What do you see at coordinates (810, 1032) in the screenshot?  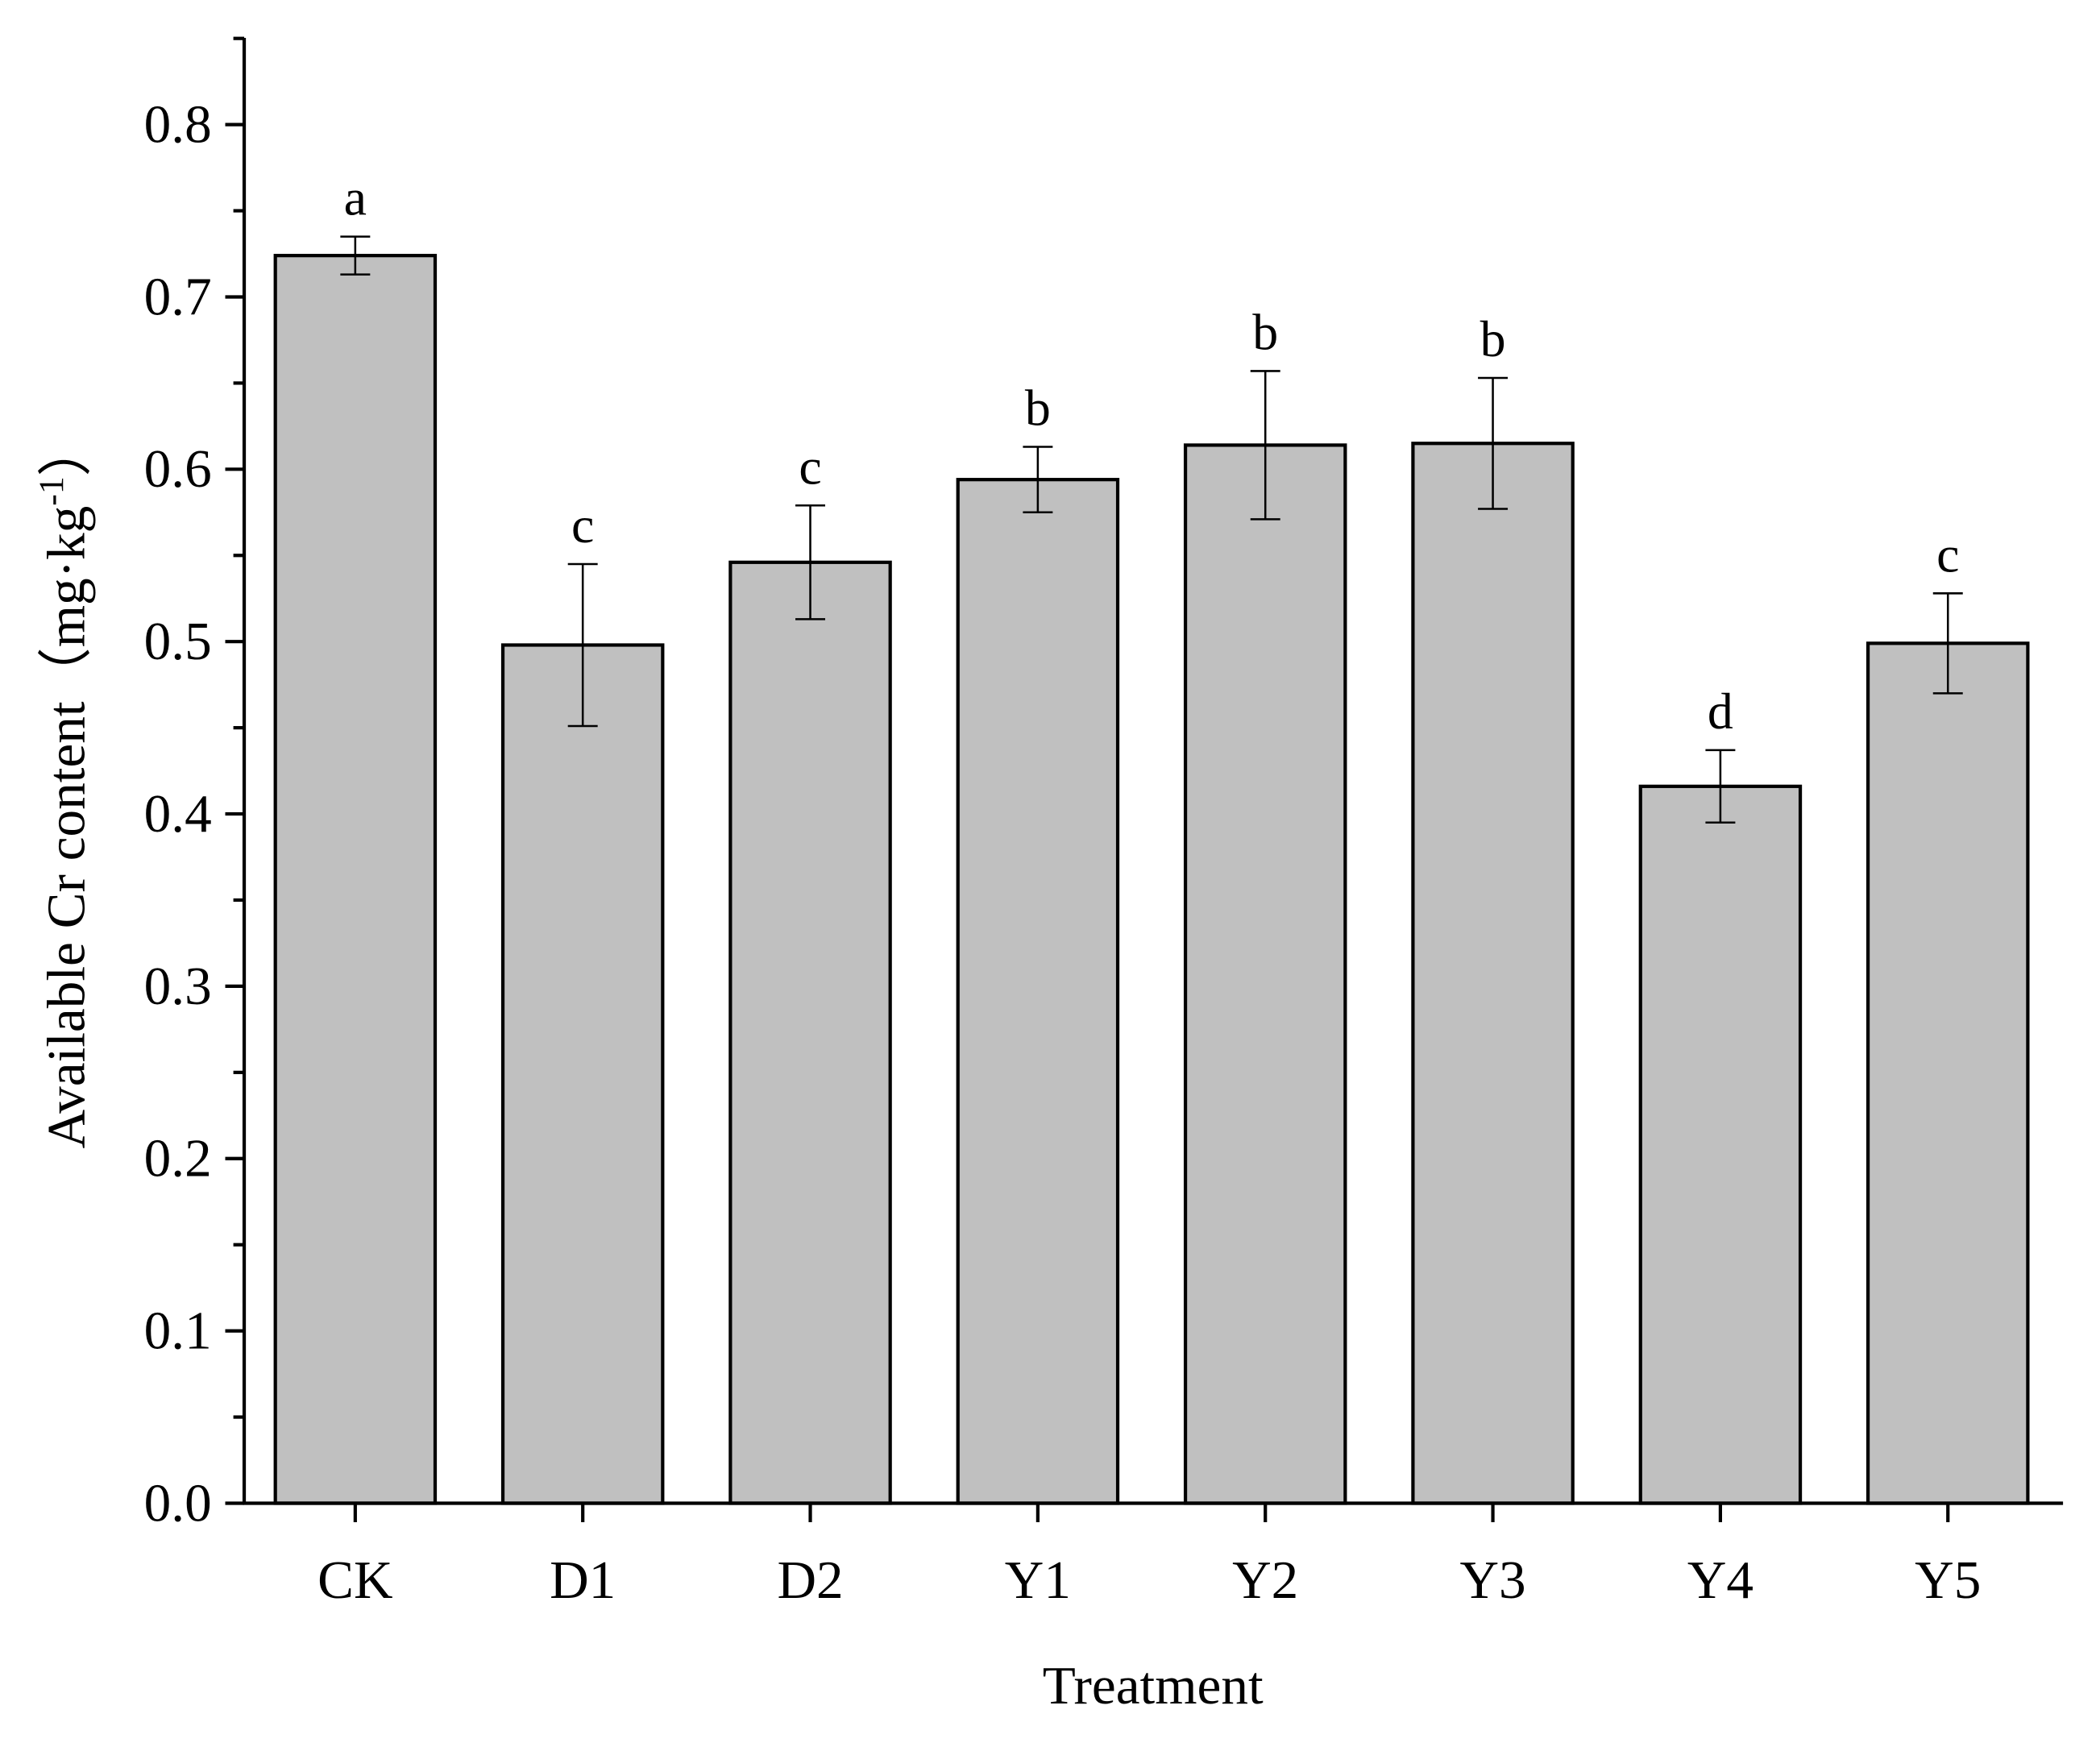 I see `bar-D2` at bounding box center [810, 1032].